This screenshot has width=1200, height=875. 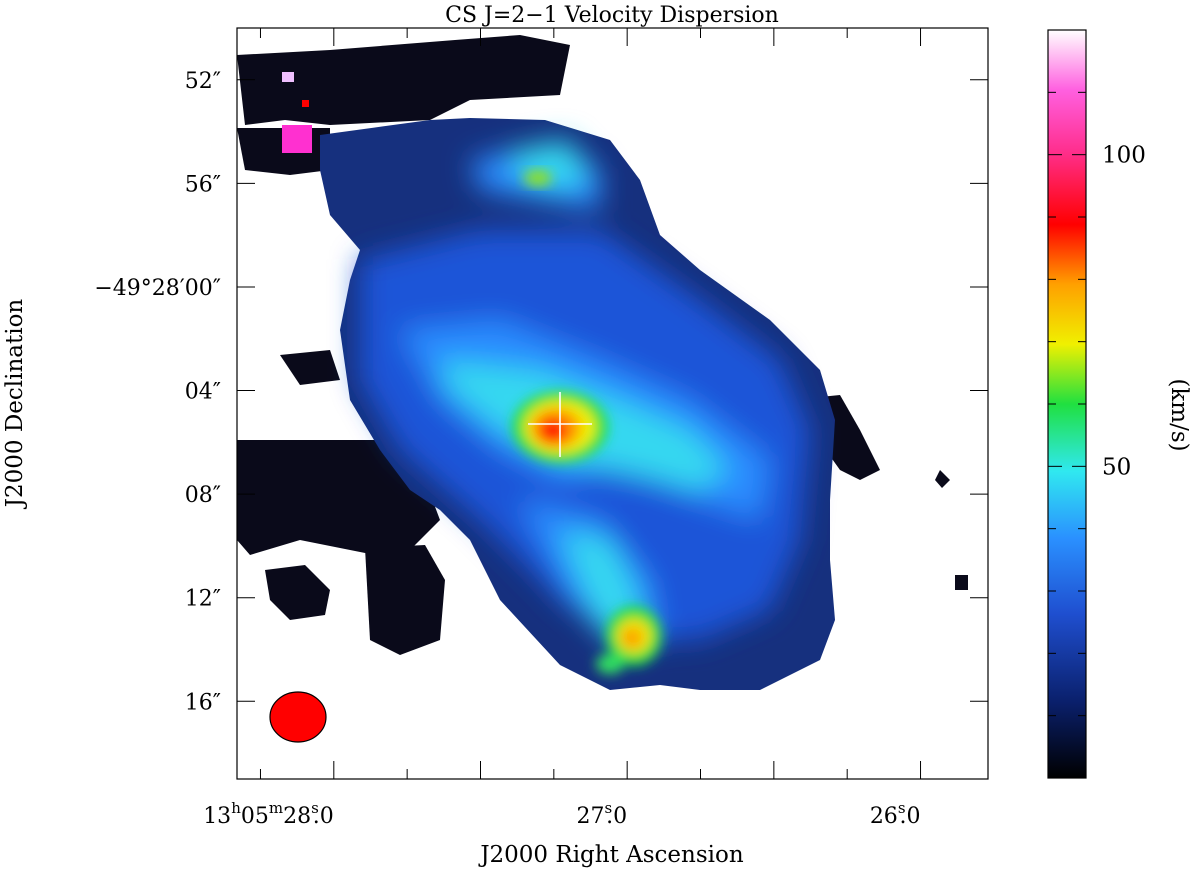 I want to click on chart-title: CS J=2−1 Velocity Dispersion, so click(x=612, y=15).